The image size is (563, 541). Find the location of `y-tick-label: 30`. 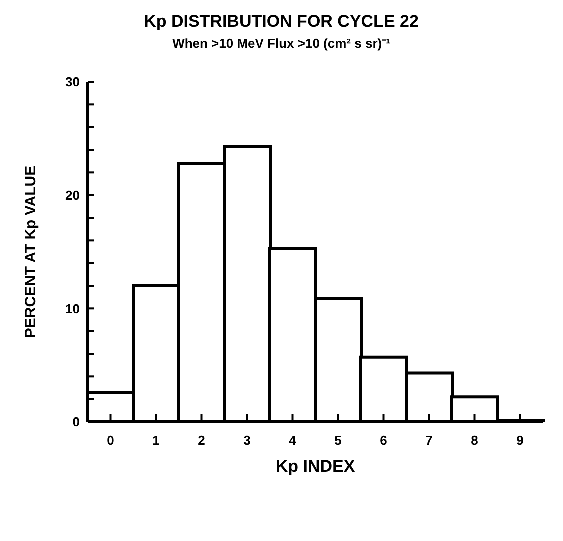

y-tick-label: 30 is located at coordinates (73, 82).